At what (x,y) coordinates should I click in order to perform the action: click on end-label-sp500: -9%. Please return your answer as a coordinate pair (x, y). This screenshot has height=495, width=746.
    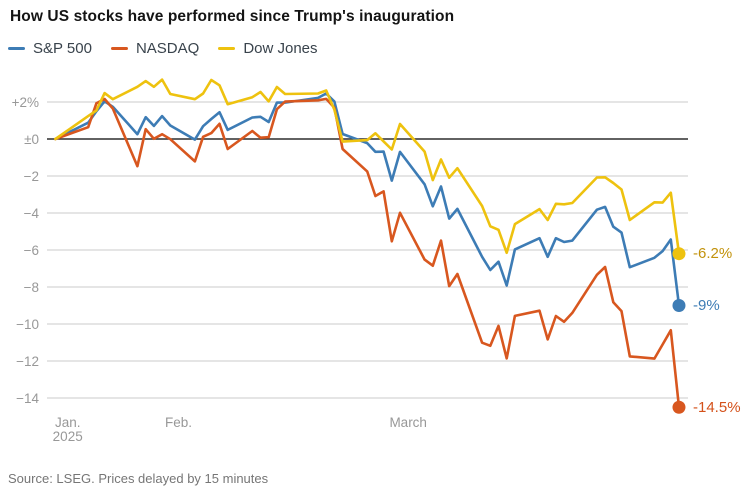
    Looking at the image, I should click on (706, 305).